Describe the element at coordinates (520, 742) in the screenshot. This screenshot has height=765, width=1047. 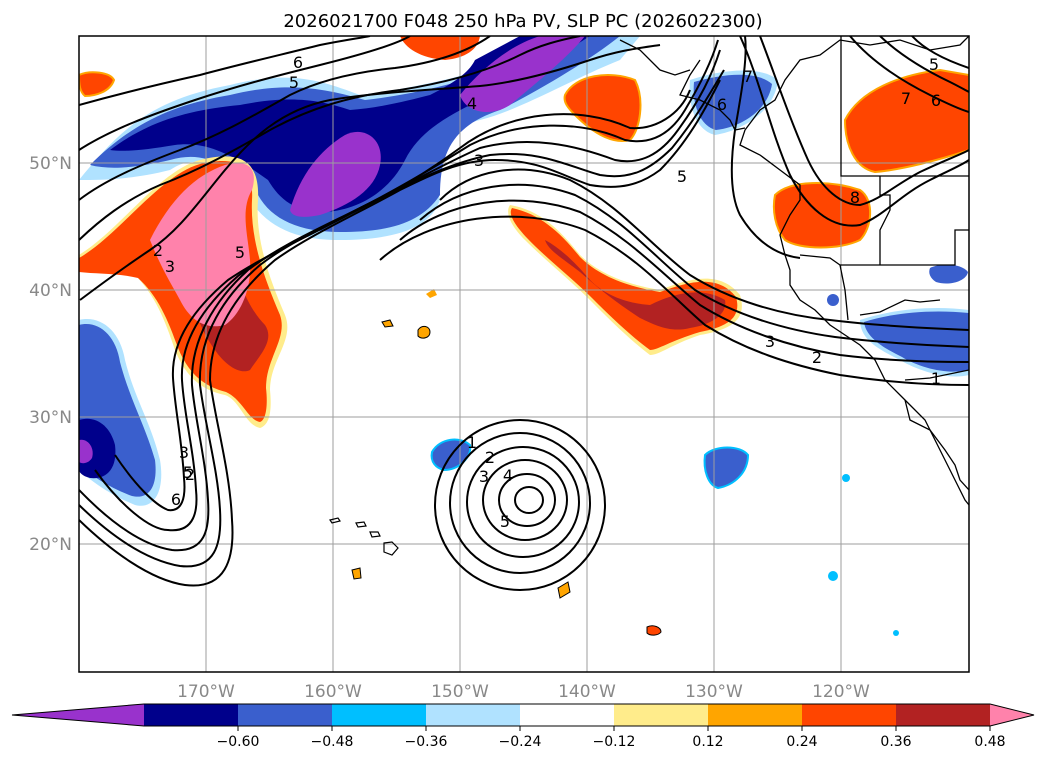
I see `colorbar-tick-label: −0.24` at that location.